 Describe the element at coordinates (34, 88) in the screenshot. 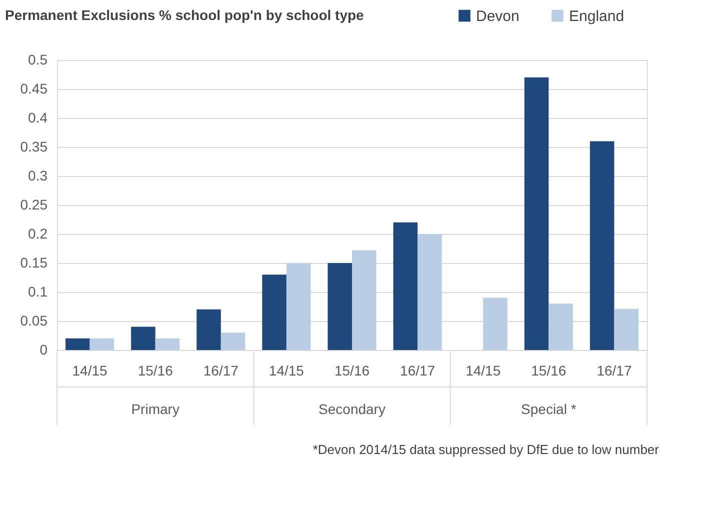

I see `y-tick-label: 0.45` at that location.